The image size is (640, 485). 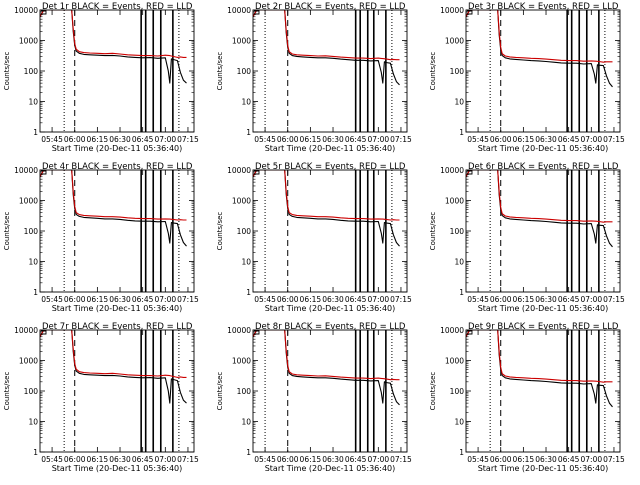 I want to click on panel-title: Det 8r BLACK = Events, RED = LLD, so click(x=330, y=327).